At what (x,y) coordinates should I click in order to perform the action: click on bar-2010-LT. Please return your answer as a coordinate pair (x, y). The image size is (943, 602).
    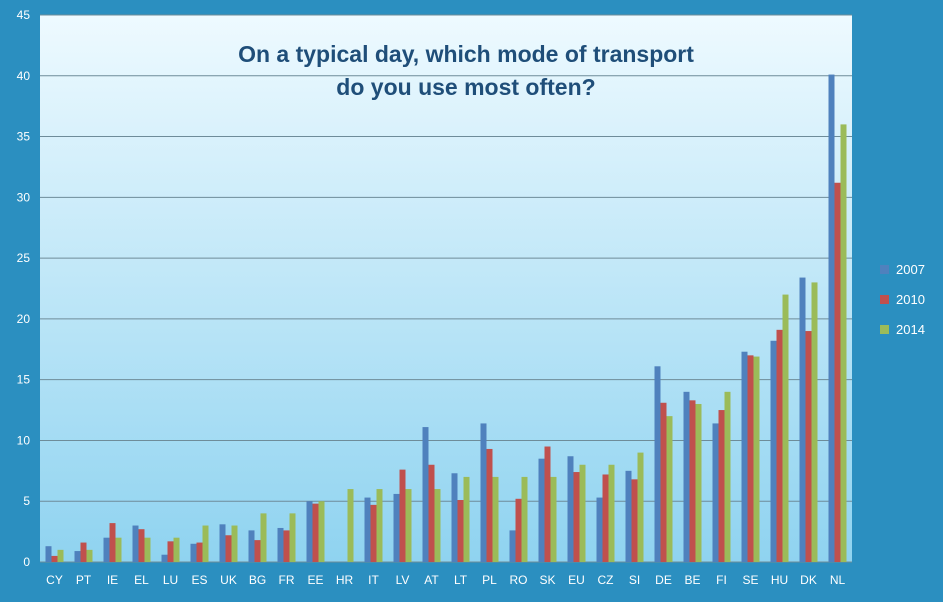
    Looking at the image, I should click on (460, 531).